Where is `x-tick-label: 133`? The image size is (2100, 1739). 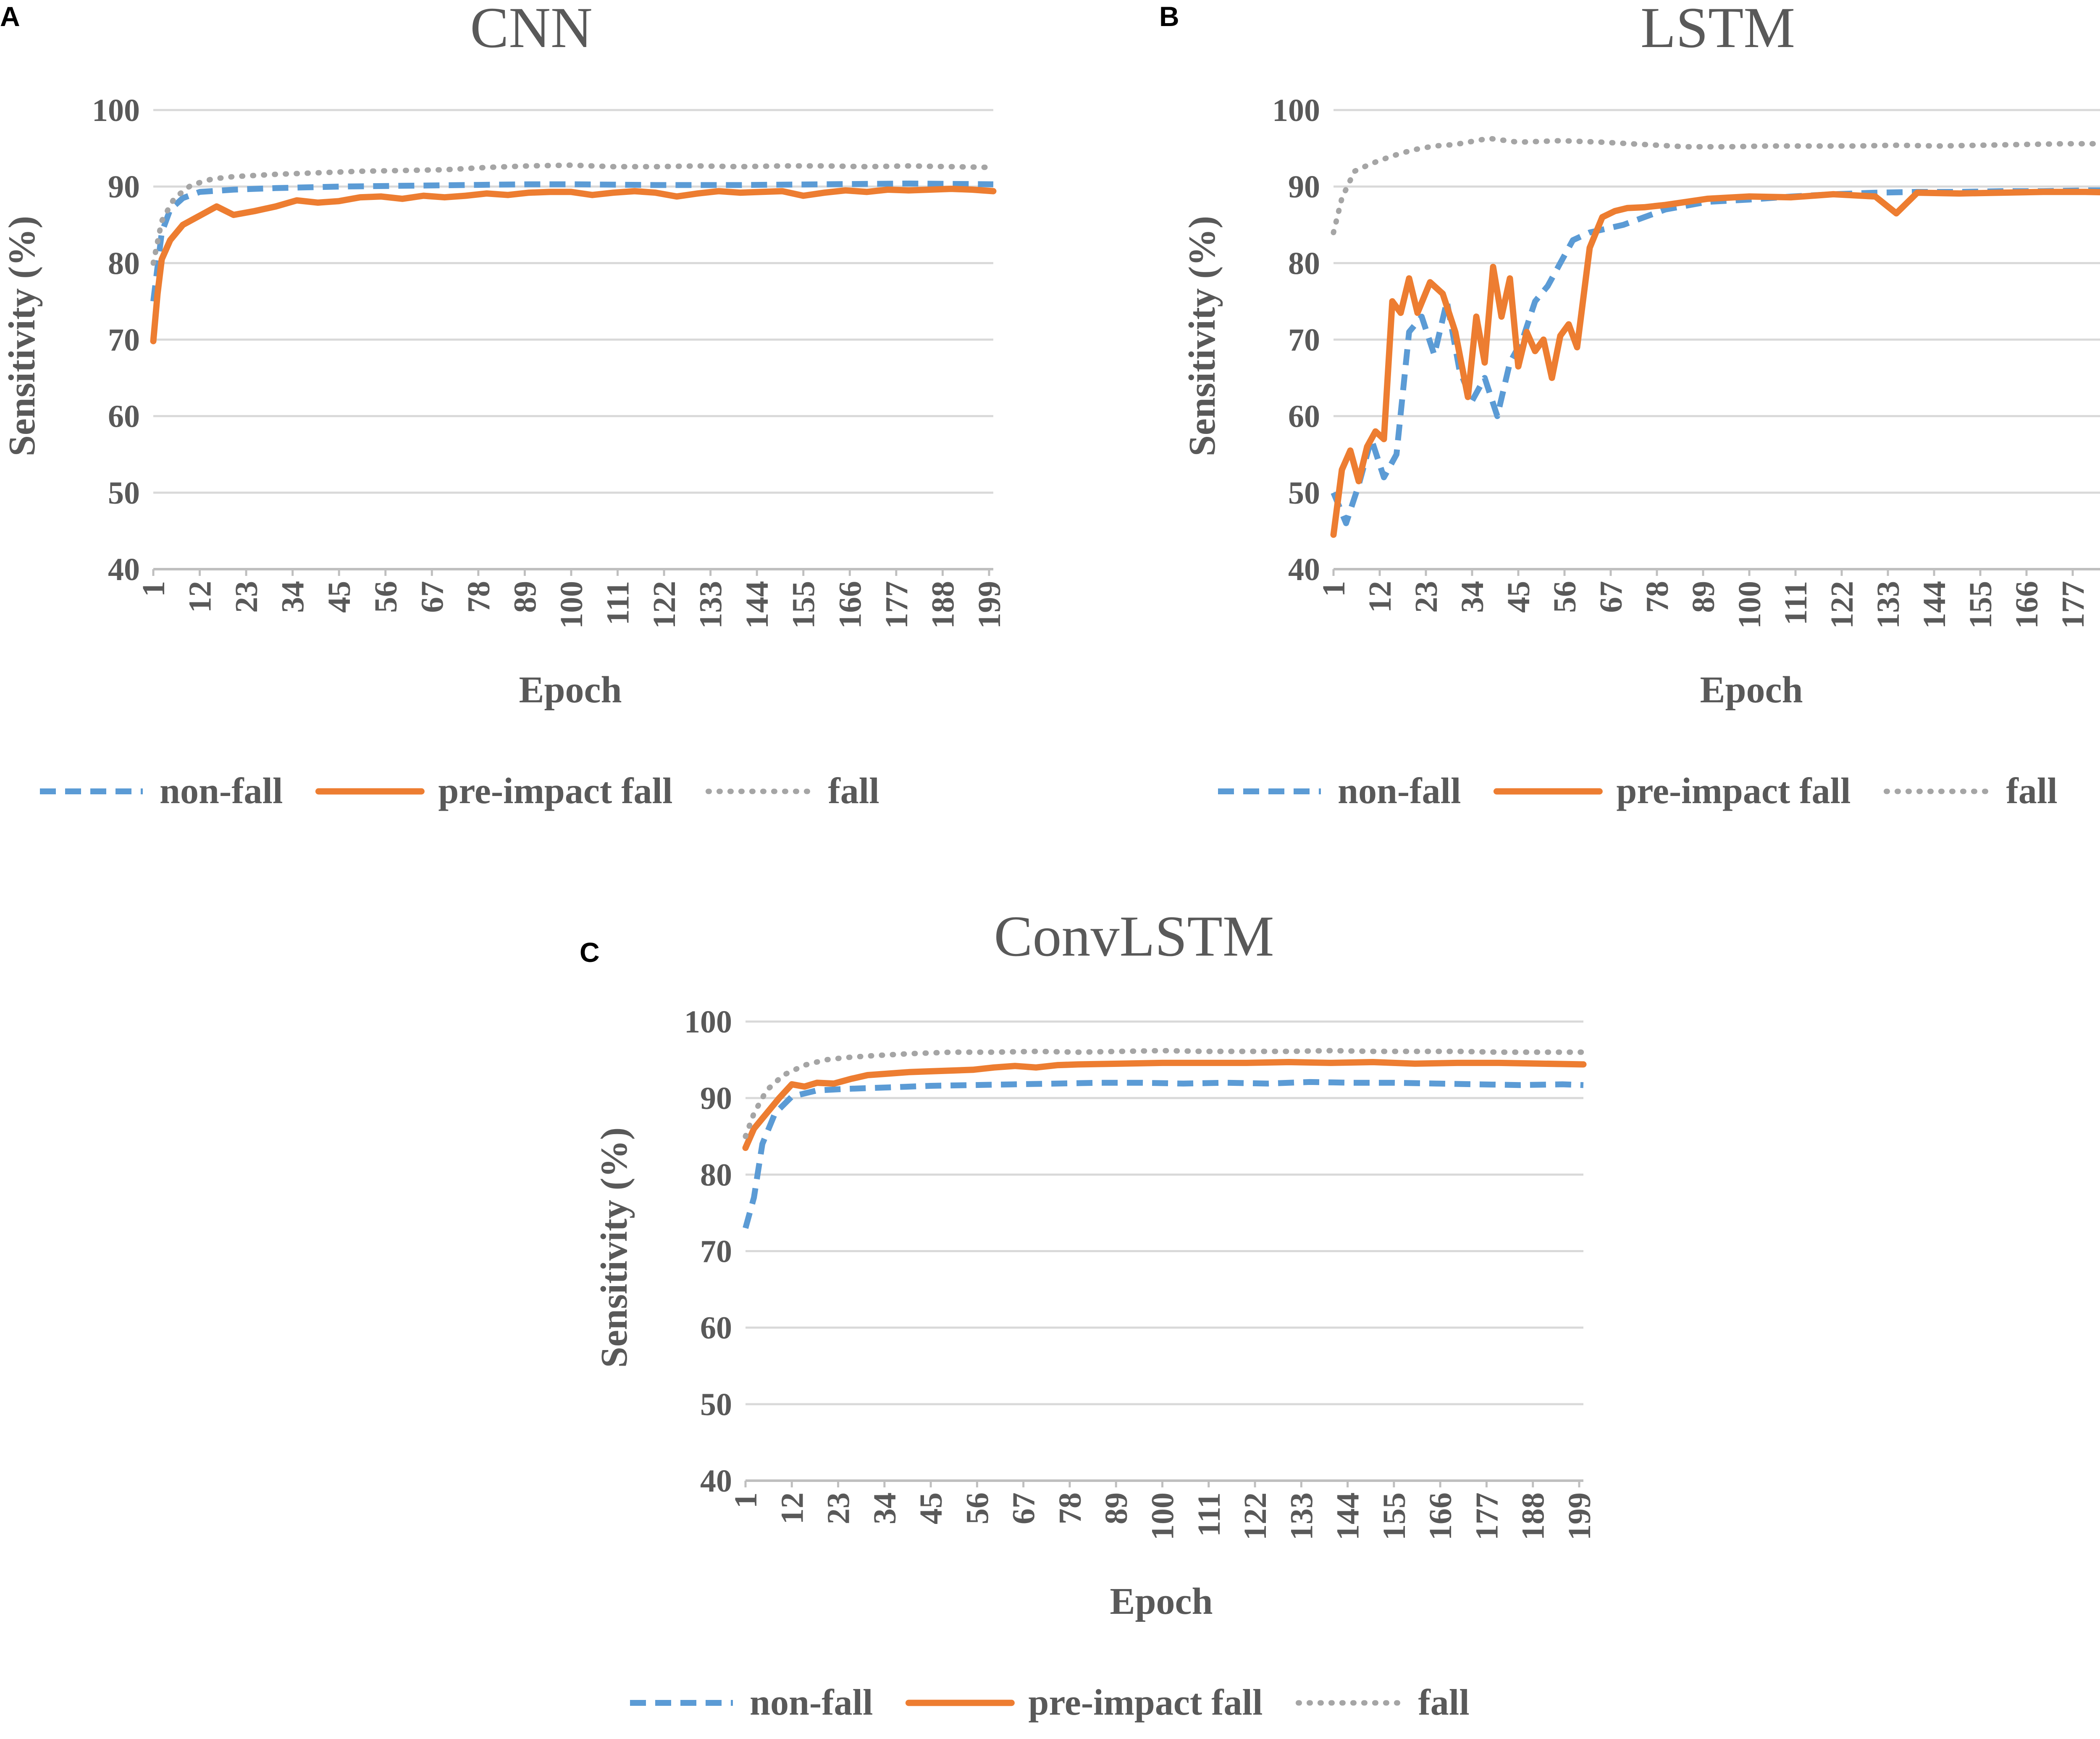 x-tick-label: 133 is located at coordinates (711, 605).